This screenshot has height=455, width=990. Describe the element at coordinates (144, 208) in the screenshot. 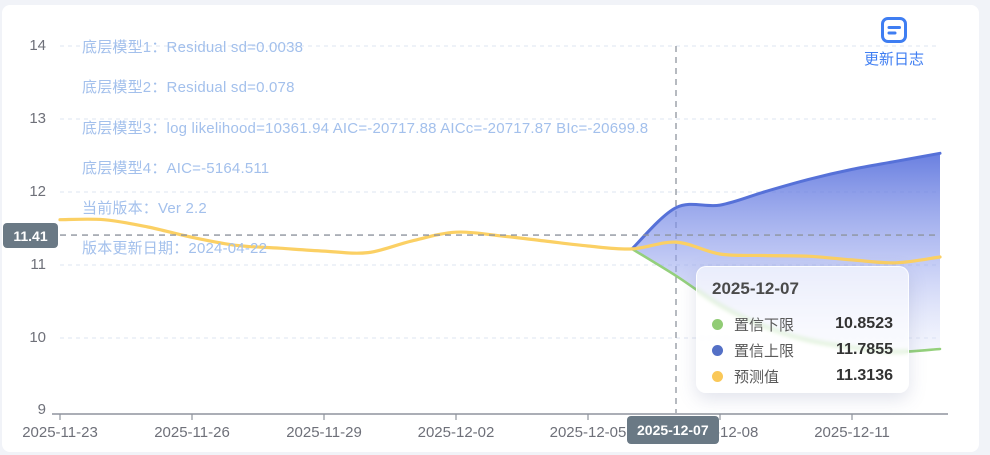

I see `annotation-current-version: 当前版本：Ver 2.2` at that location.